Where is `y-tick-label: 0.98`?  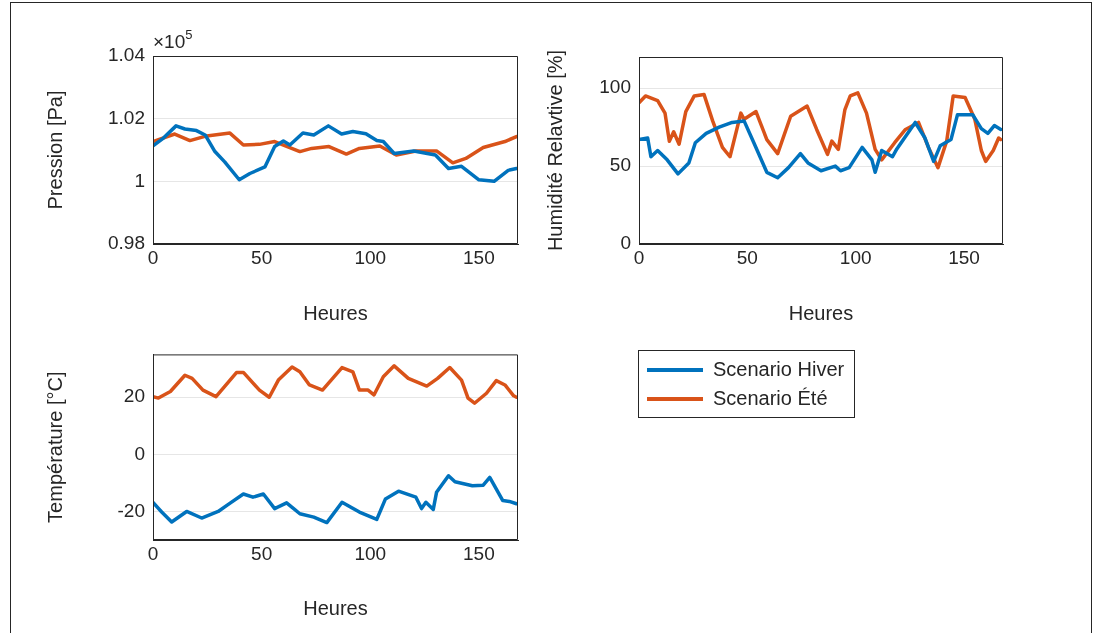 y-tick-label: 0.98 is located at coordinates (126, 243).